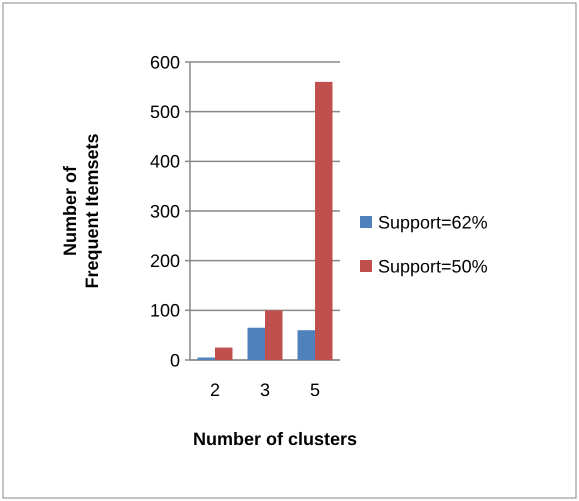 The width and height of the screenshot is (579, 501). What do you see at coordinates (315, 390) in the screenshot?
I see `x-tick-label: 5` at bounding box center [315, 390].